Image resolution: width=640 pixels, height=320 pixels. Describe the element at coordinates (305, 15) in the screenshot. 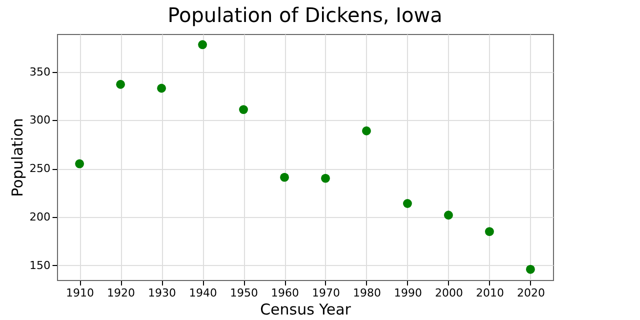

I see `chart-title: Population of Dickens, Iowa` at that location.